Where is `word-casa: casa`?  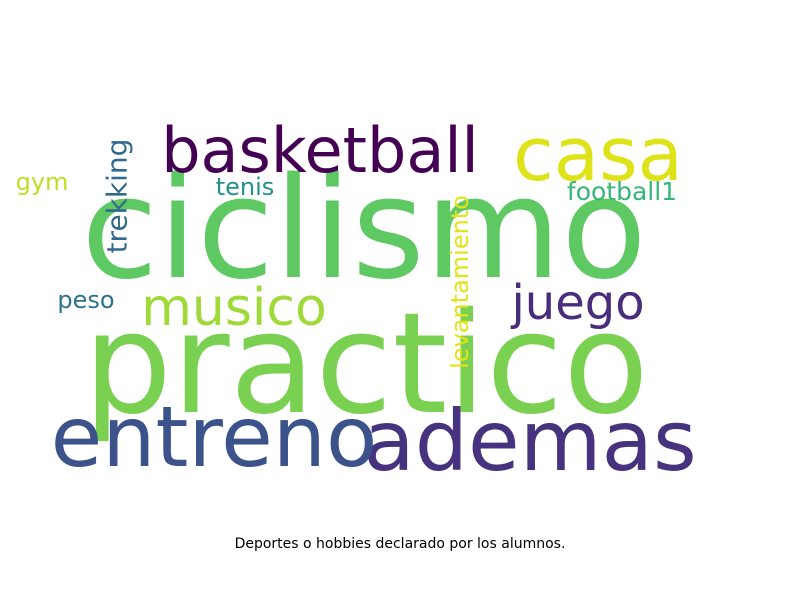
word-casa: casa is located at coordinates (598, 155).